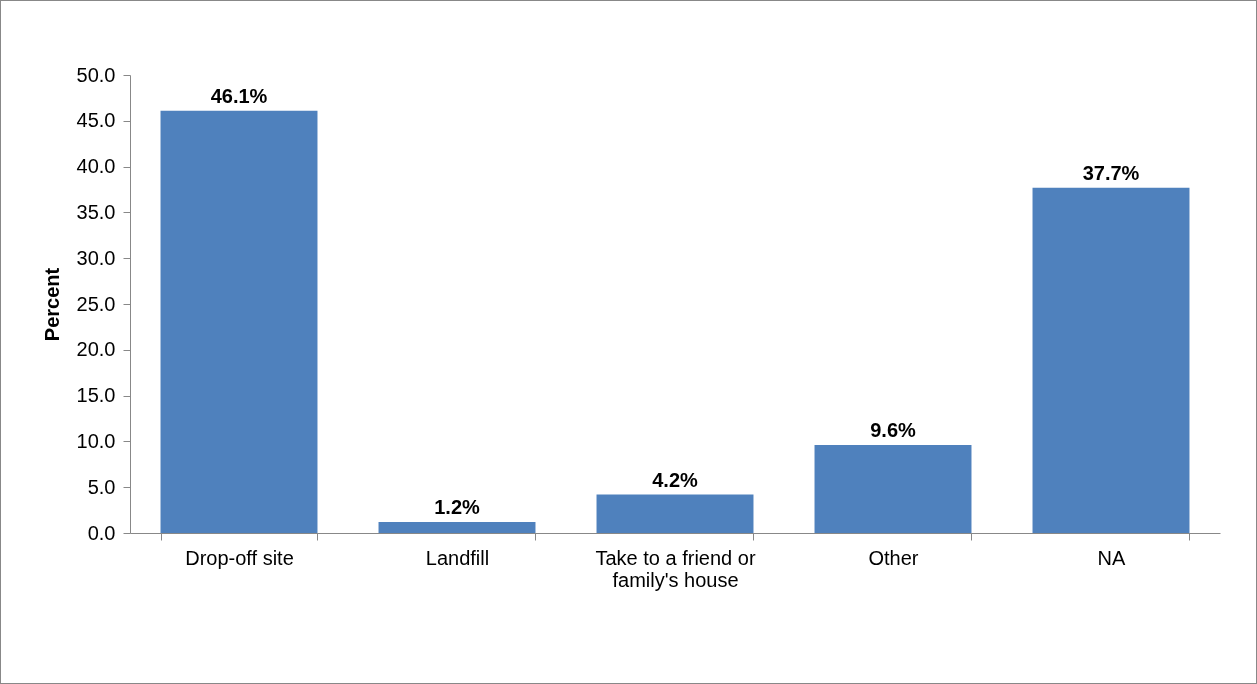  What do you see at coordinates (457, 507) in the screenshot?
I see `data-label: 1.2%` at bounding box center [457, 507].